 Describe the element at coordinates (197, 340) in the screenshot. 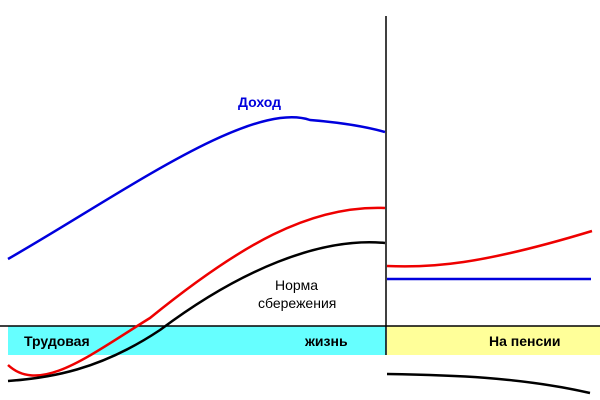

I see `working-life-band` at that location.